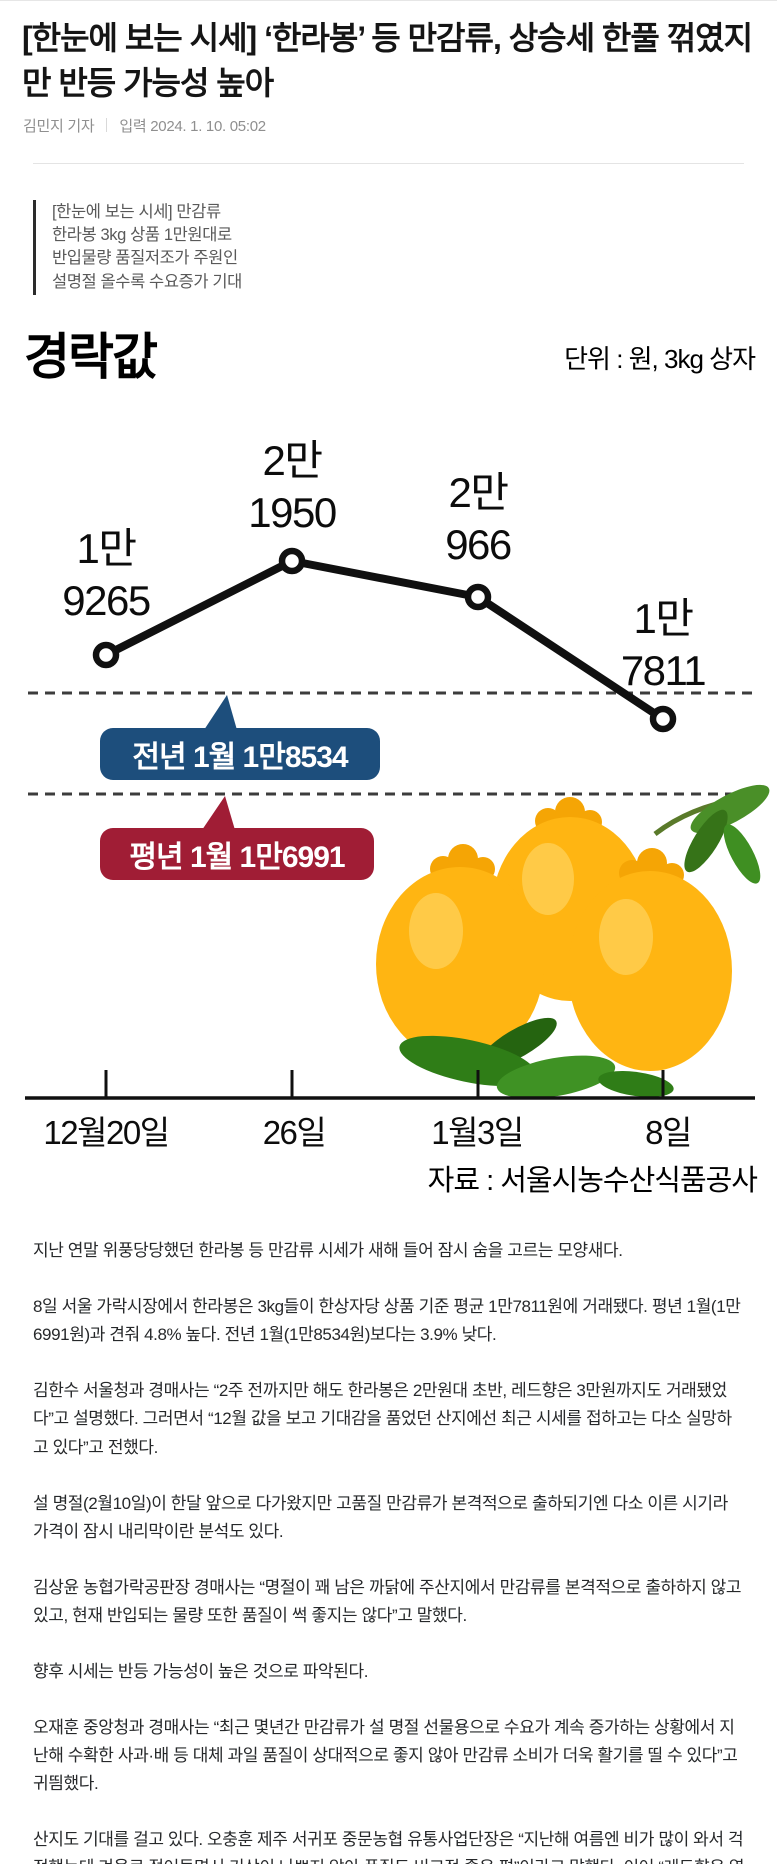  I want to click on chart-unit-label: 단위 : 원, 3kg 상자, so click(660, 359).